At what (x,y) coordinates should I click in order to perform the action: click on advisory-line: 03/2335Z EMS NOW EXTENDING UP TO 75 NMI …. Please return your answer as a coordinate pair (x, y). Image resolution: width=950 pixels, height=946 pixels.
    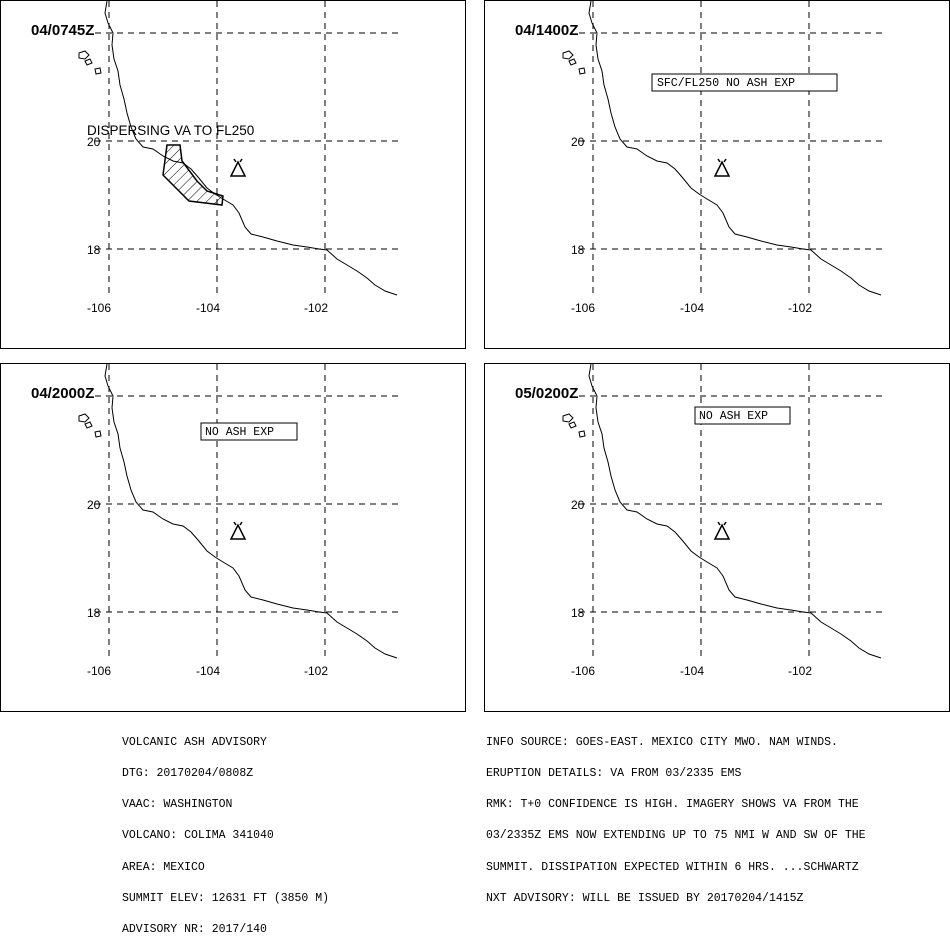
    Looking at the image, I should click on (676, 836).